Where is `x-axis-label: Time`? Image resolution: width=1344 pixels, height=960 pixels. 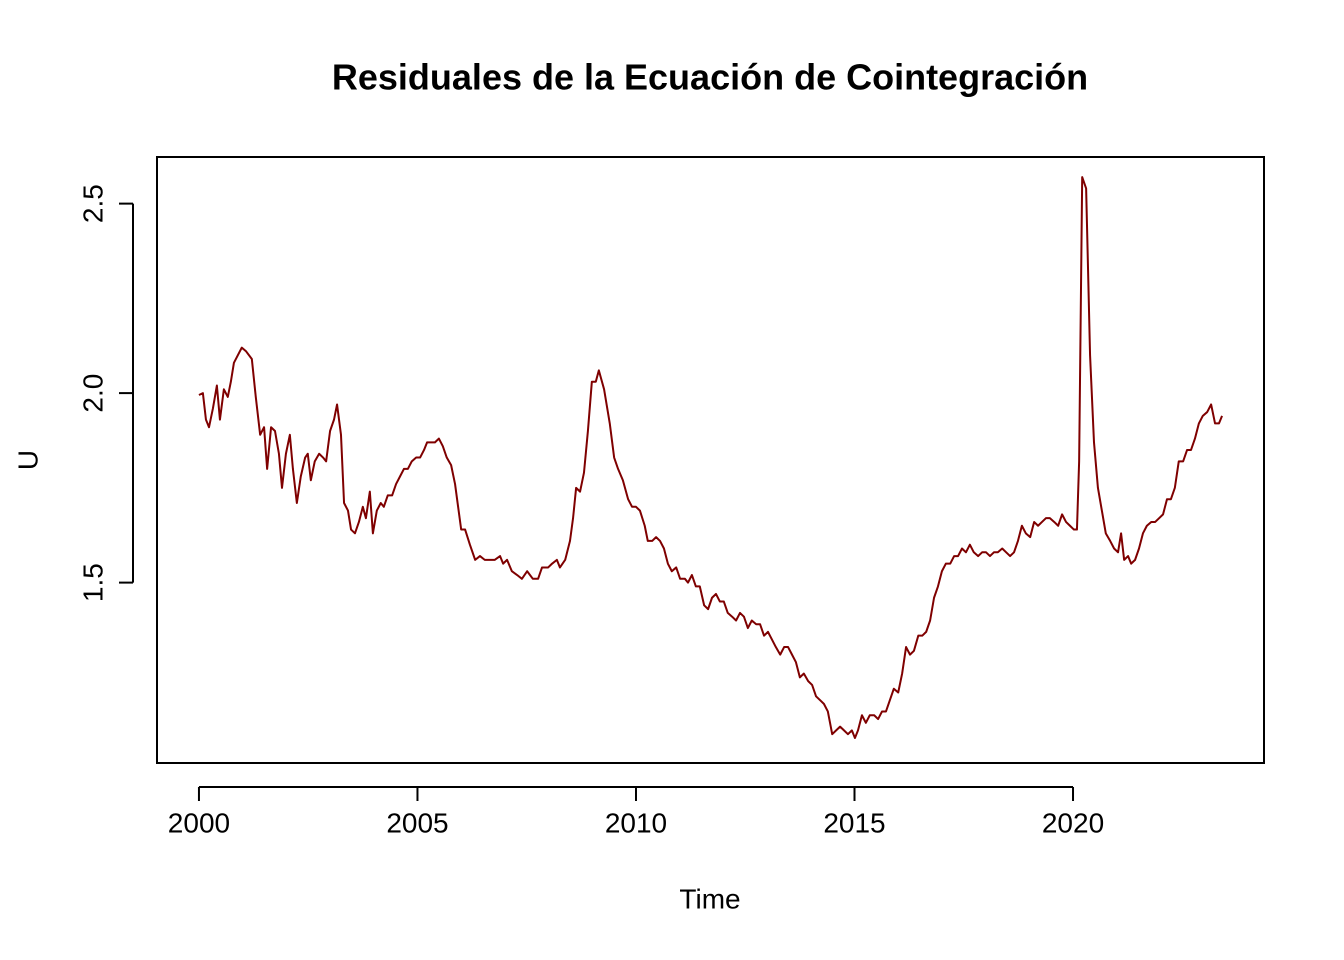 x-axis-label: Time is located at coordinates (709, 898).